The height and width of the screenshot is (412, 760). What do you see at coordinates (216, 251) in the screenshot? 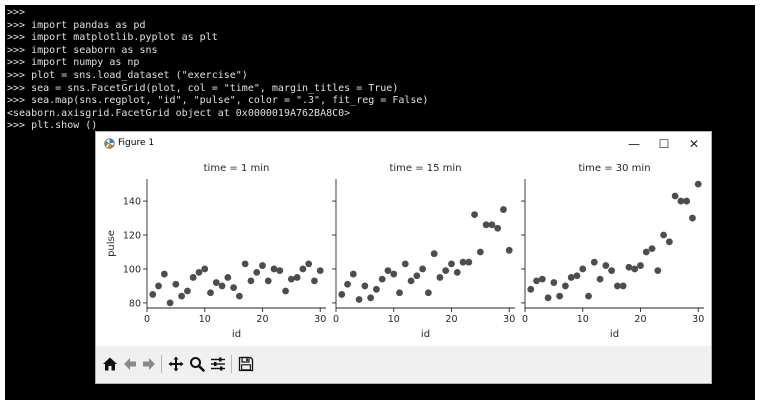
I see `facet-panel-1: 0 10 20 30 80 100 120 140 time = 1 min id pulse` at bounding box center [216, 251].